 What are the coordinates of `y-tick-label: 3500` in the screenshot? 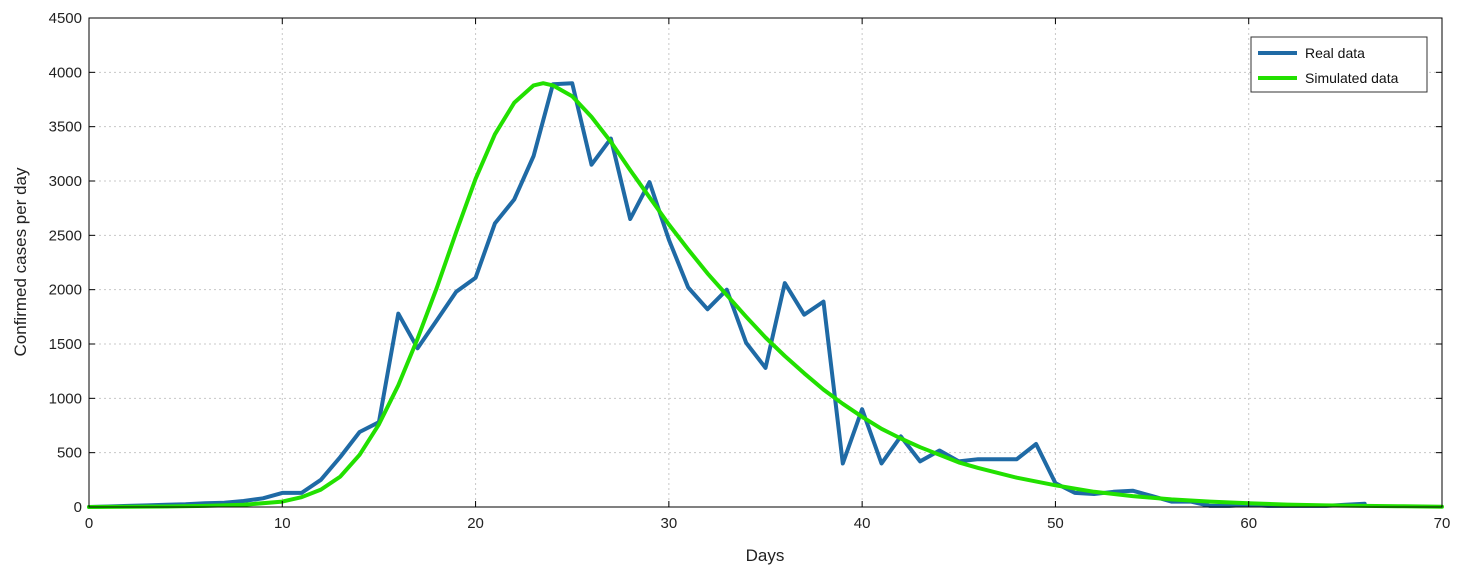 It's located at (65, 127).